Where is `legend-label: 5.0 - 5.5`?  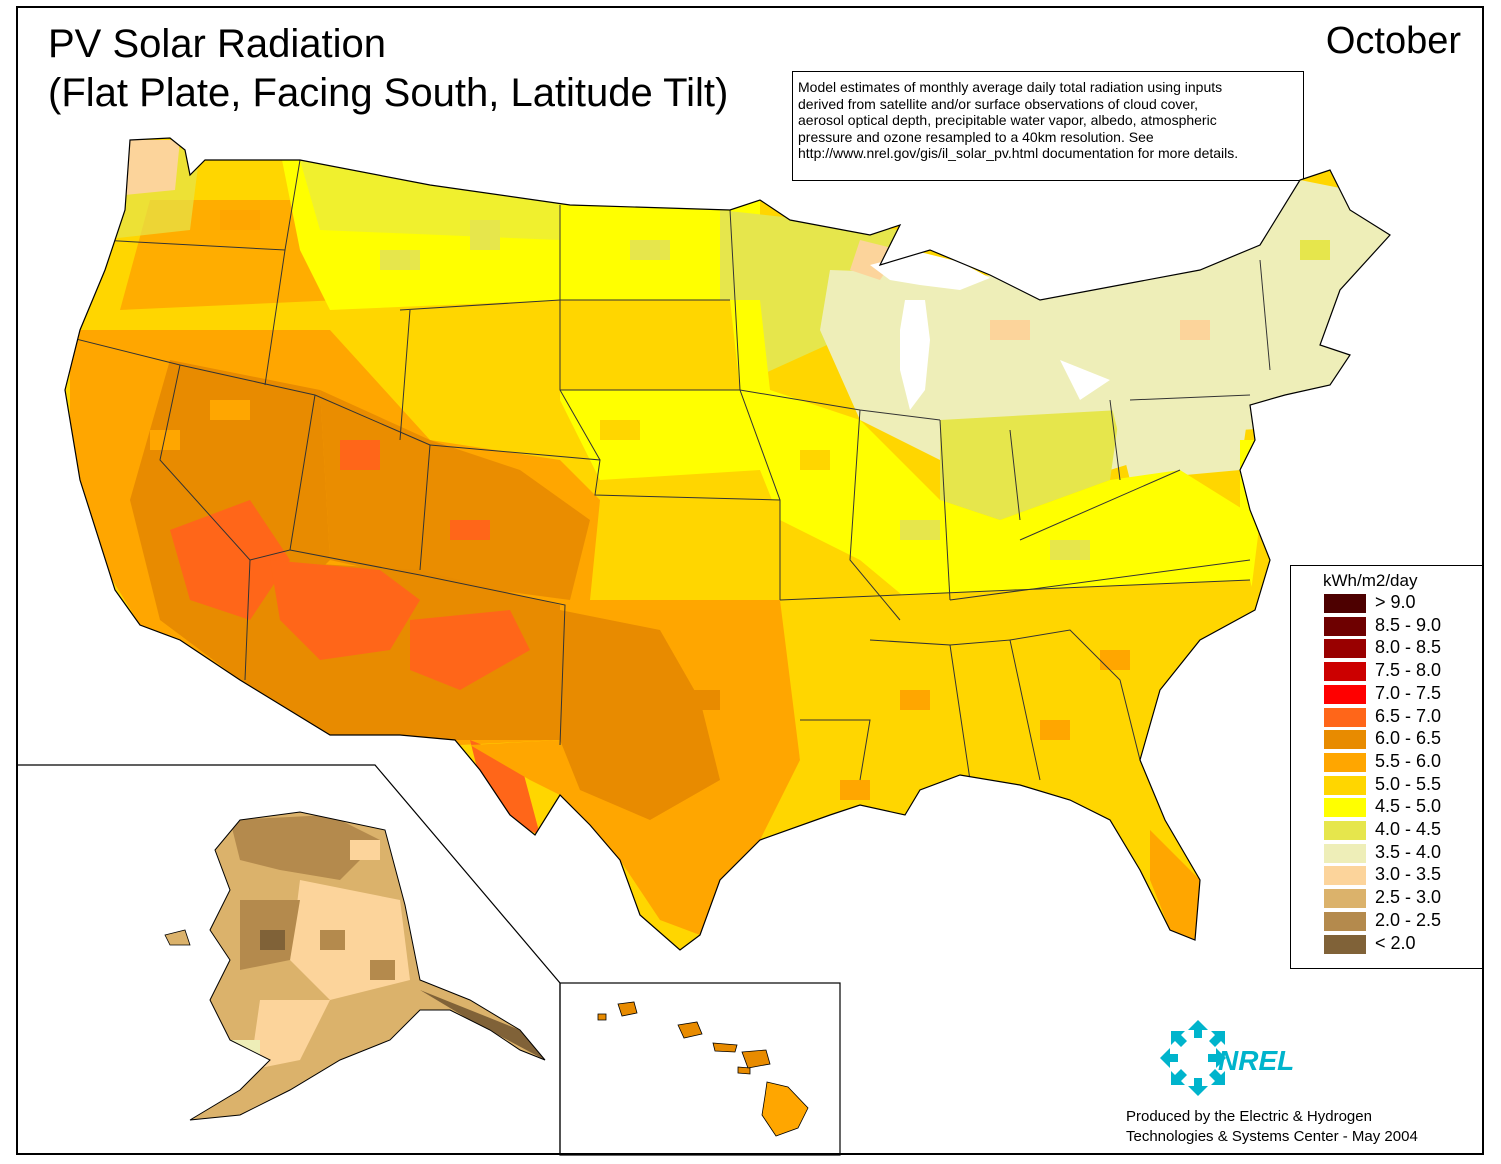
legend-label: 5.0 - 5.5 is located at coordinates (1408, 783).